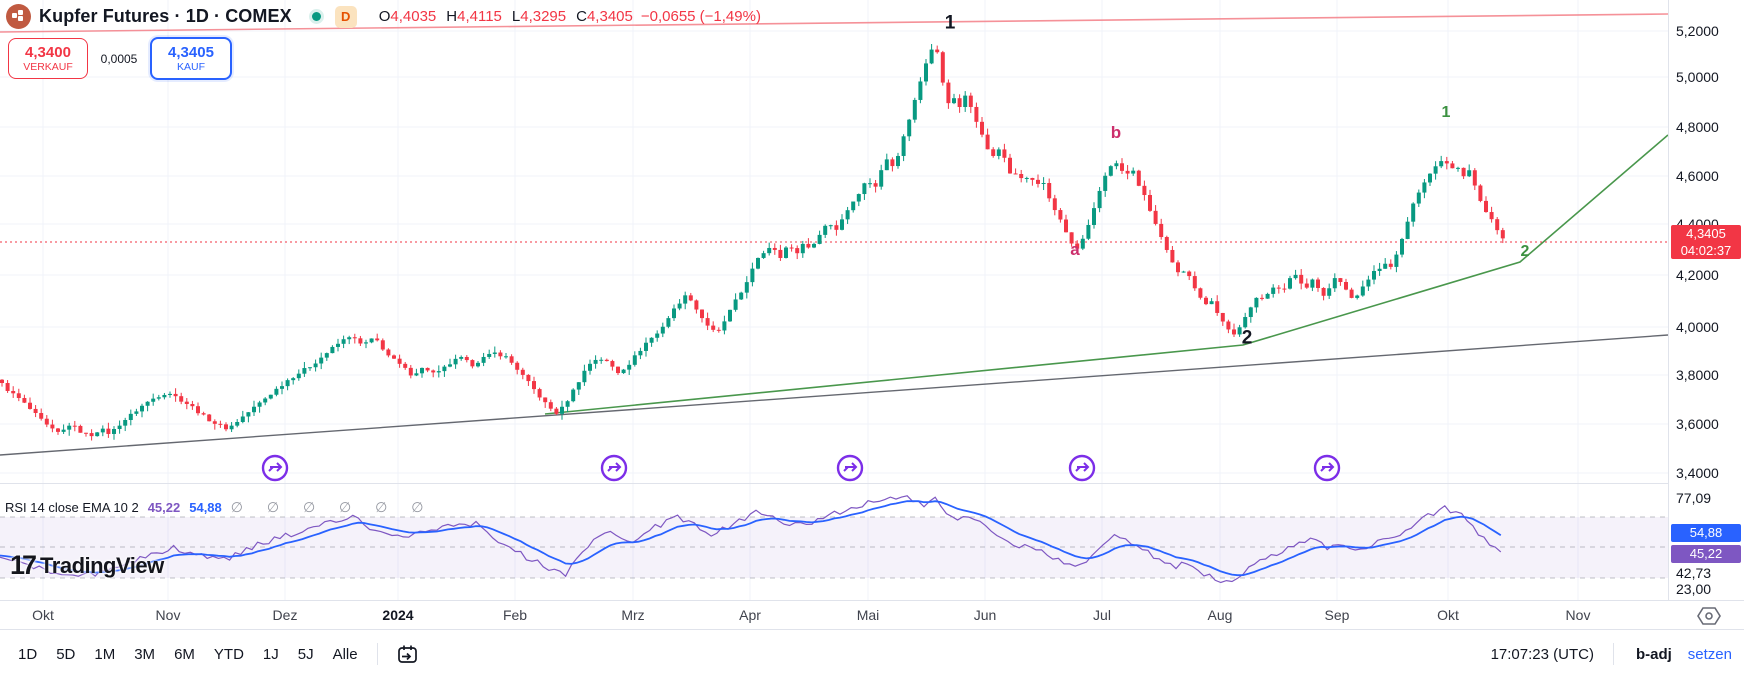 Image resolution: width=1744 pixels, height=677 pixels. I want to click on sell-price: 4,3400, so click(48, 52).